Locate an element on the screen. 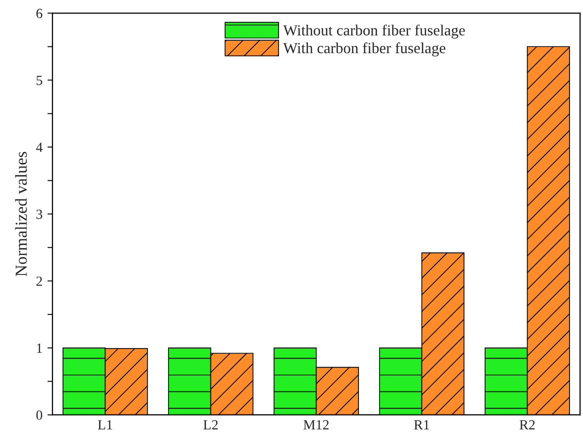 The width and height of the screenshot is (583, 439). y-tick-label: 2 is located at coordinates (39, 281).